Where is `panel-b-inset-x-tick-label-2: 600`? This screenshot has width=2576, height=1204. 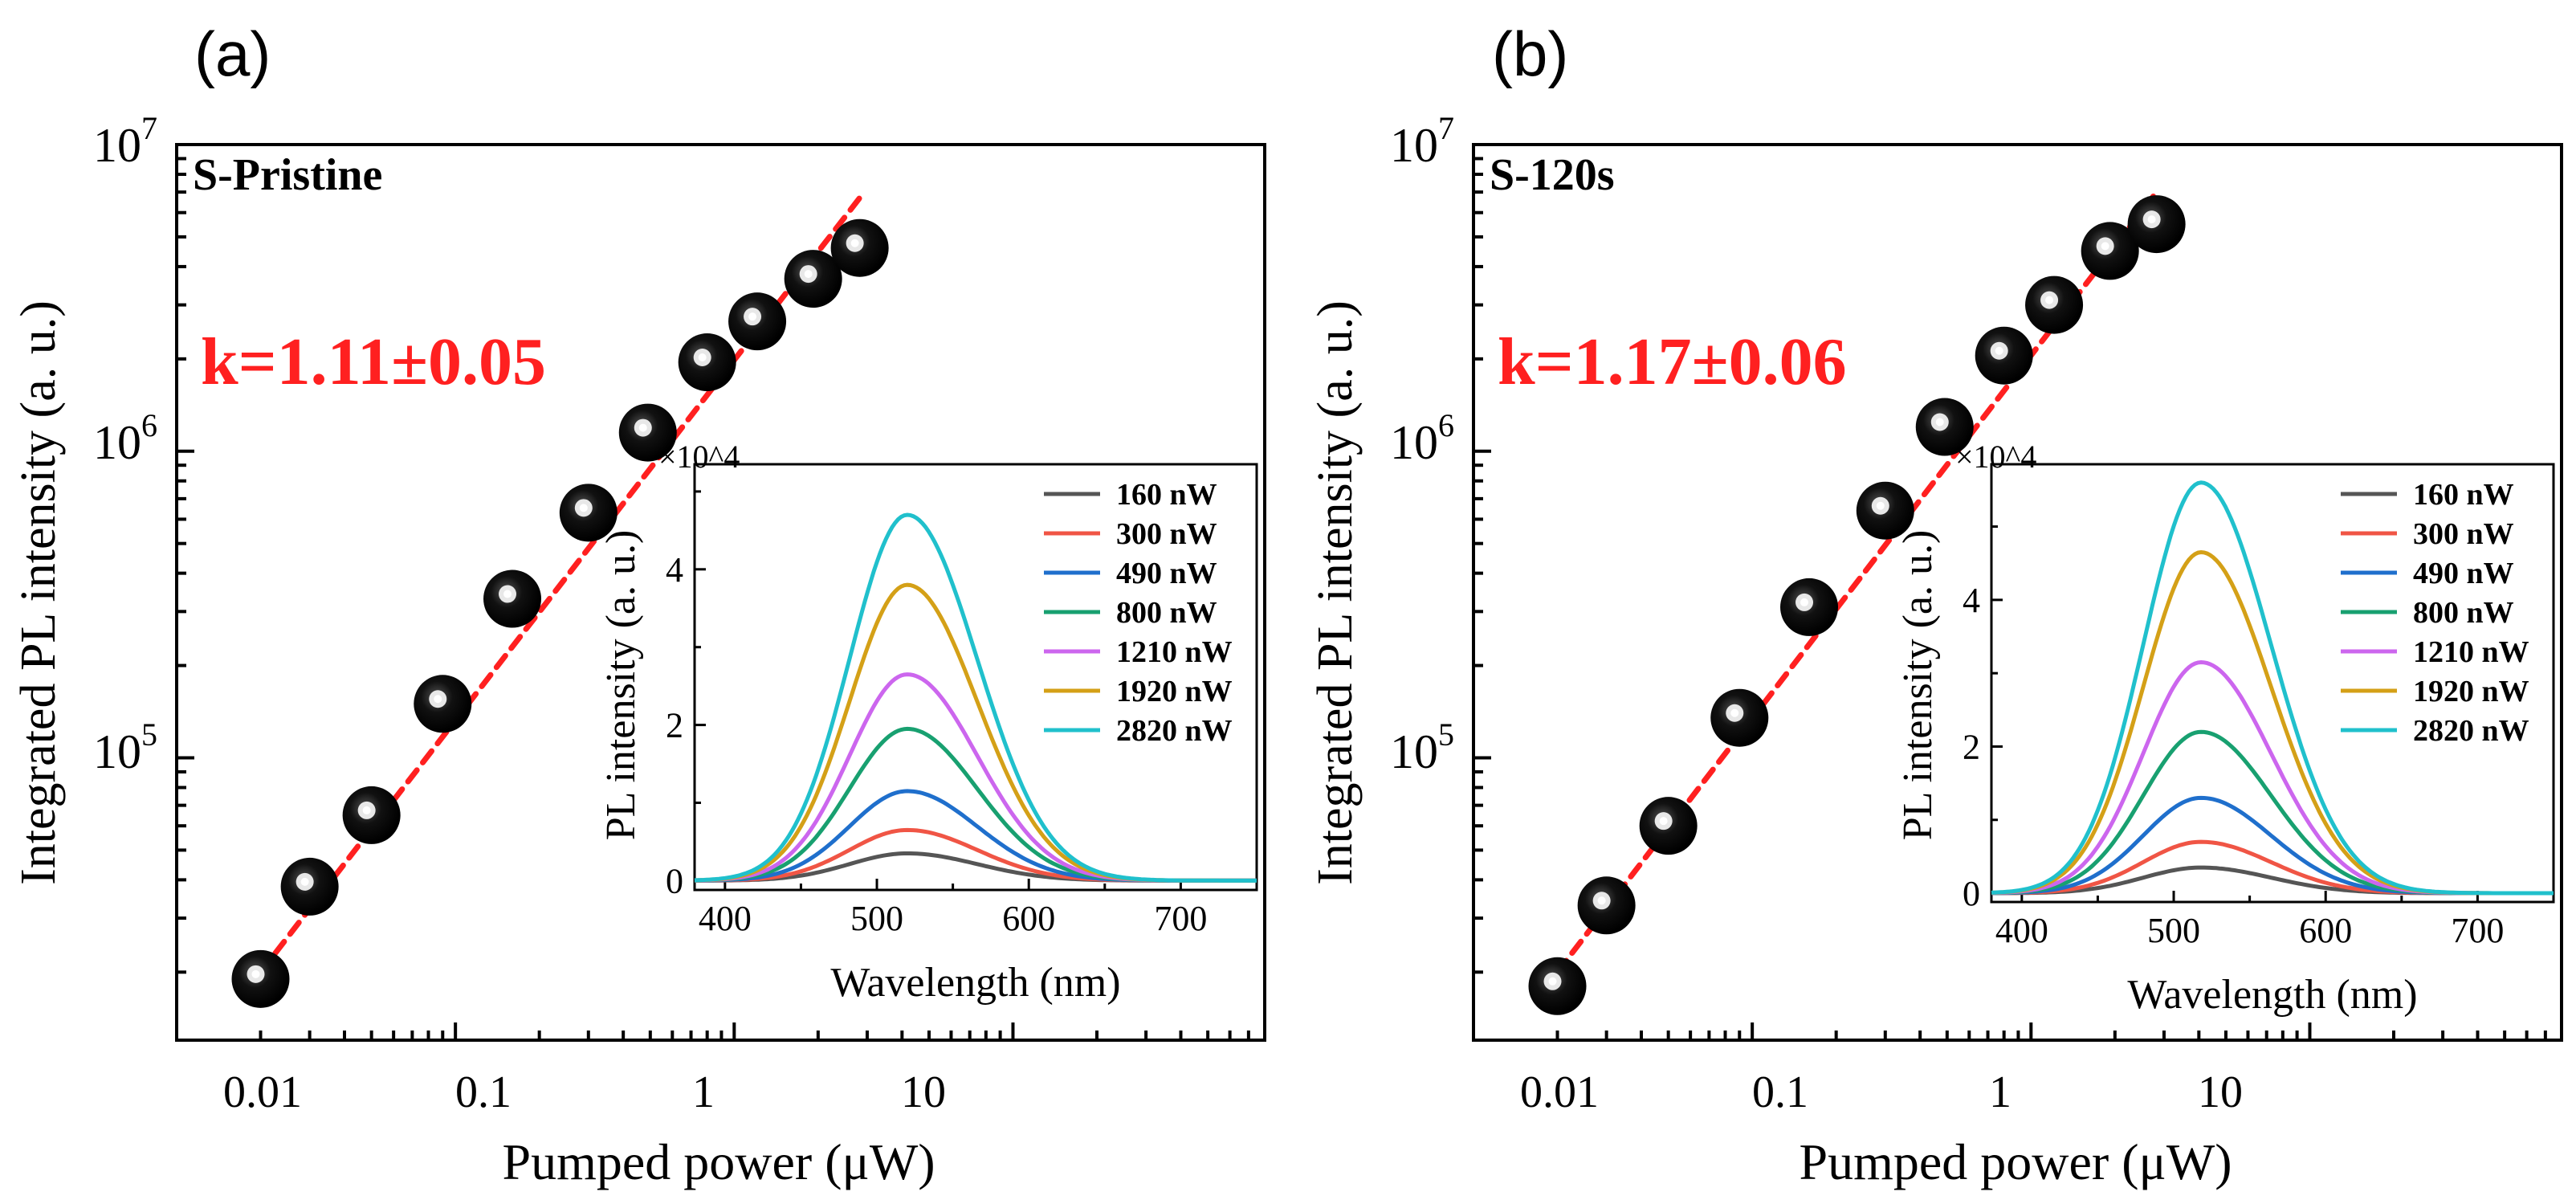
panel-b-inset-x-tick-label-2: 600 is located at coordinates (2325, 930).